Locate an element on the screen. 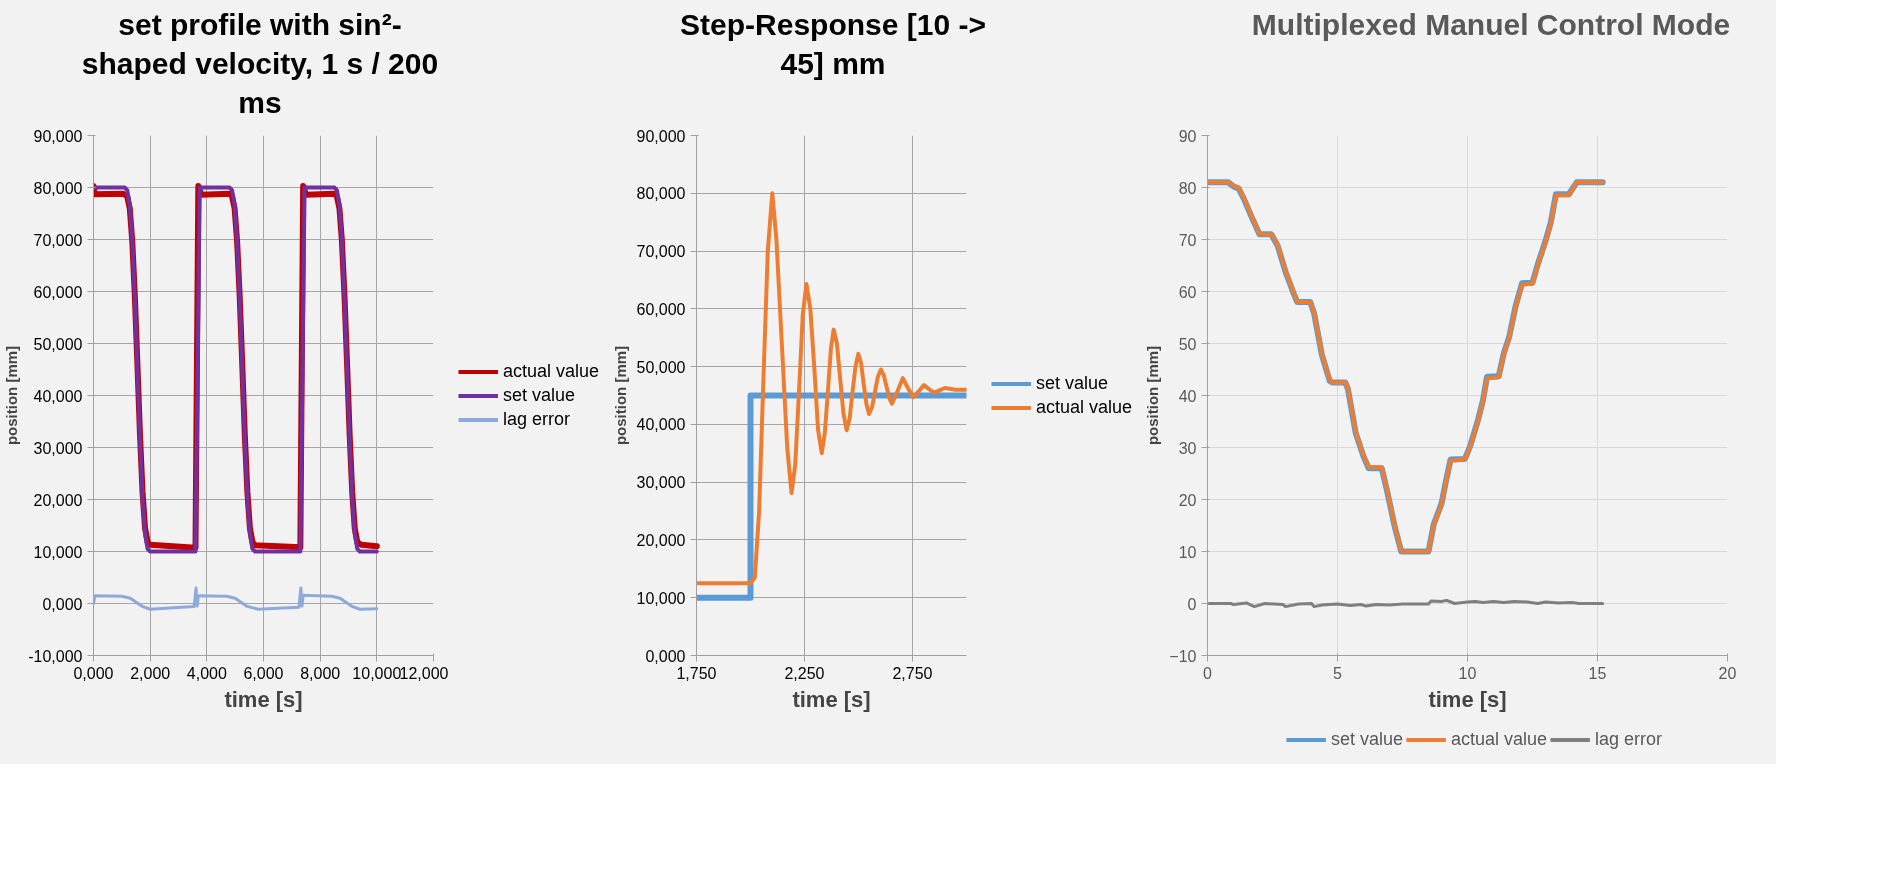  x-tick-label: 15 is located at coordinates (1597, 673).